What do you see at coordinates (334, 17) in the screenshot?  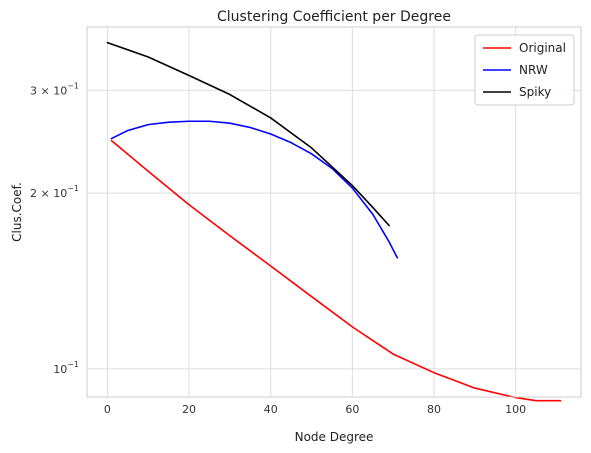 I see `chart-title: Clustering Coefficient per Degree` at bounding box center [334, 17].